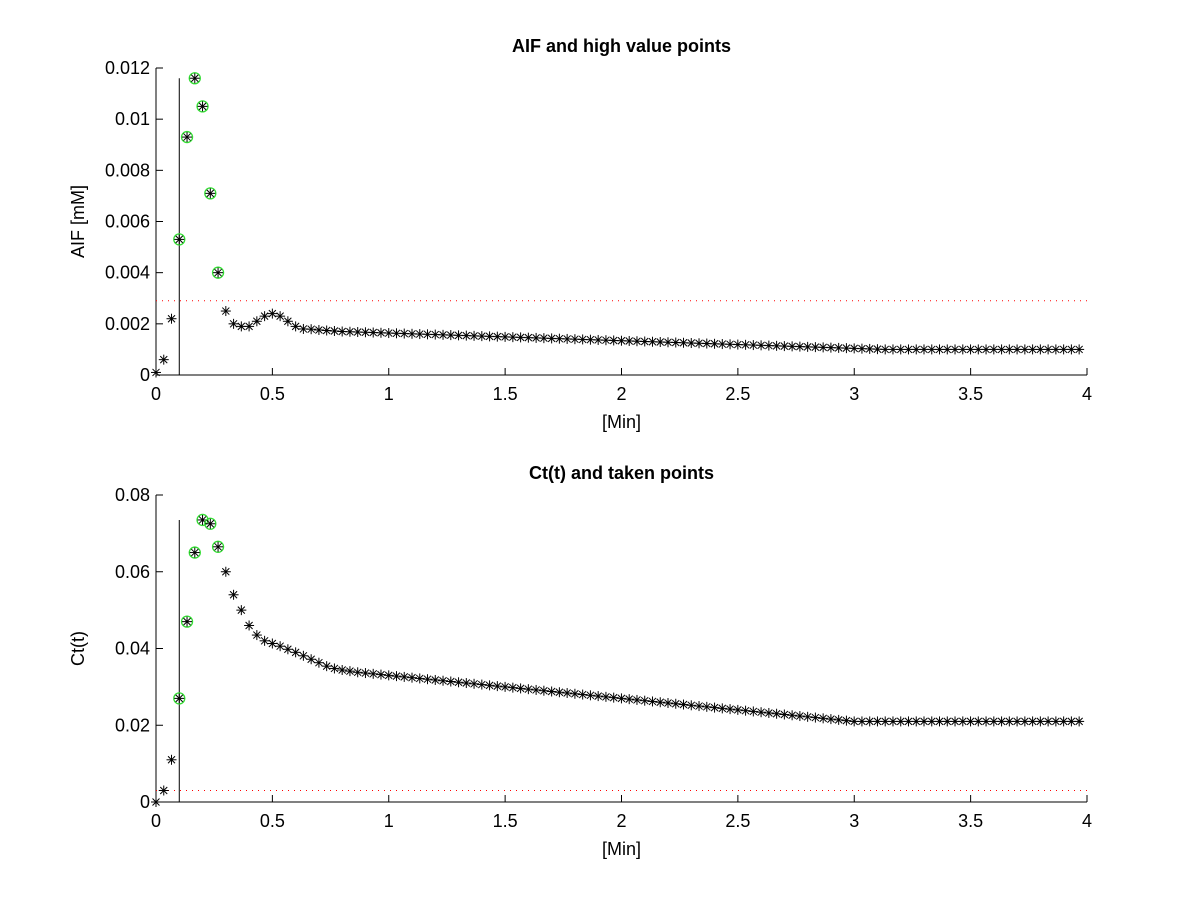 This screenshot has height=901, width=1201. I want to click on x-tick-label: 3.5, so click(970, 821).